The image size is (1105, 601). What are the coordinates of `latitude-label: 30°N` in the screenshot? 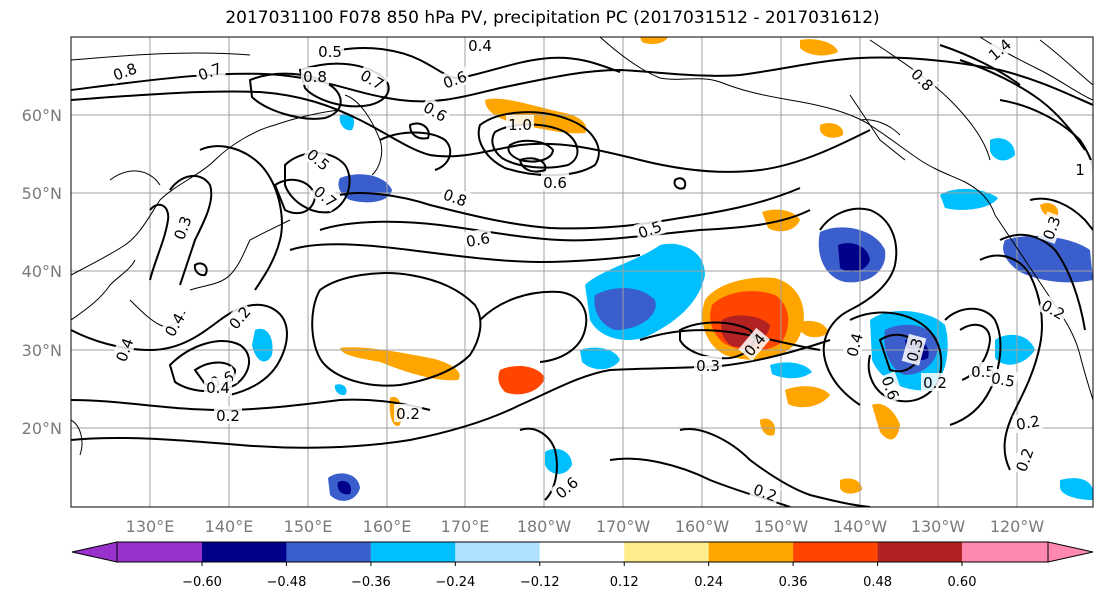 It's located at (42, 350).